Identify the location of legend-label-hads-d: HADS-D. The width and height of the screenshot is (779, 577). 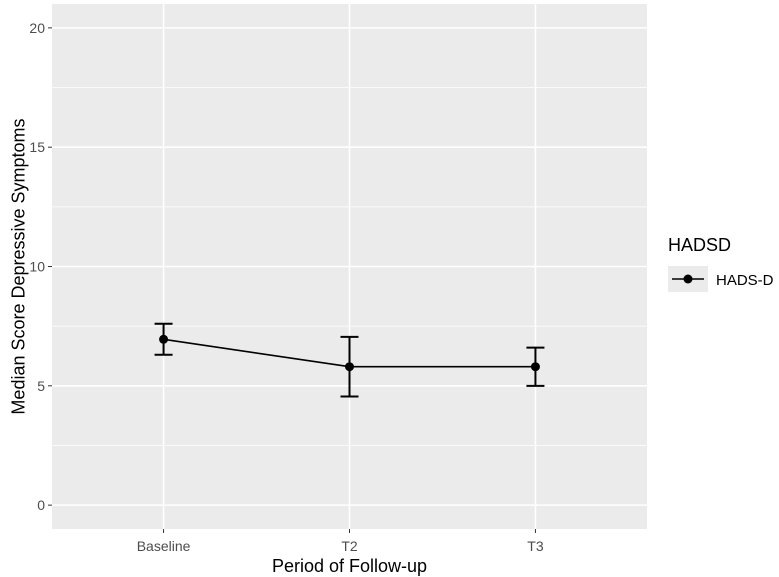
(745, 280).